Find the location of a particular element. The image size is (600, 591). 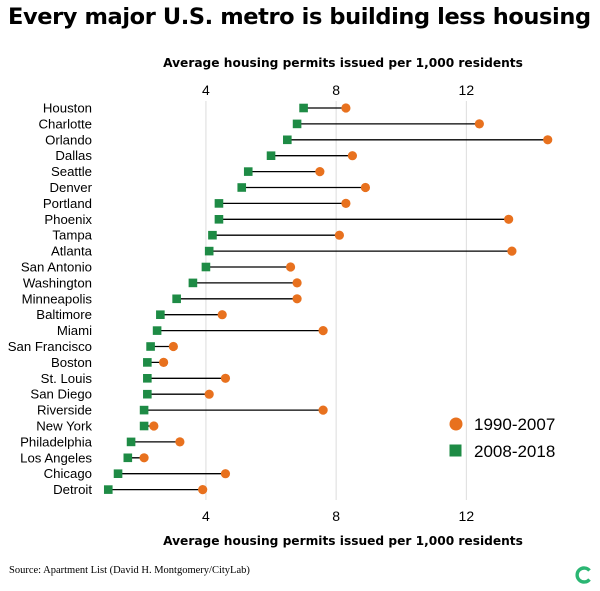

legend: 1990-2007 2008-2018 is located at coordinates (502, 438).